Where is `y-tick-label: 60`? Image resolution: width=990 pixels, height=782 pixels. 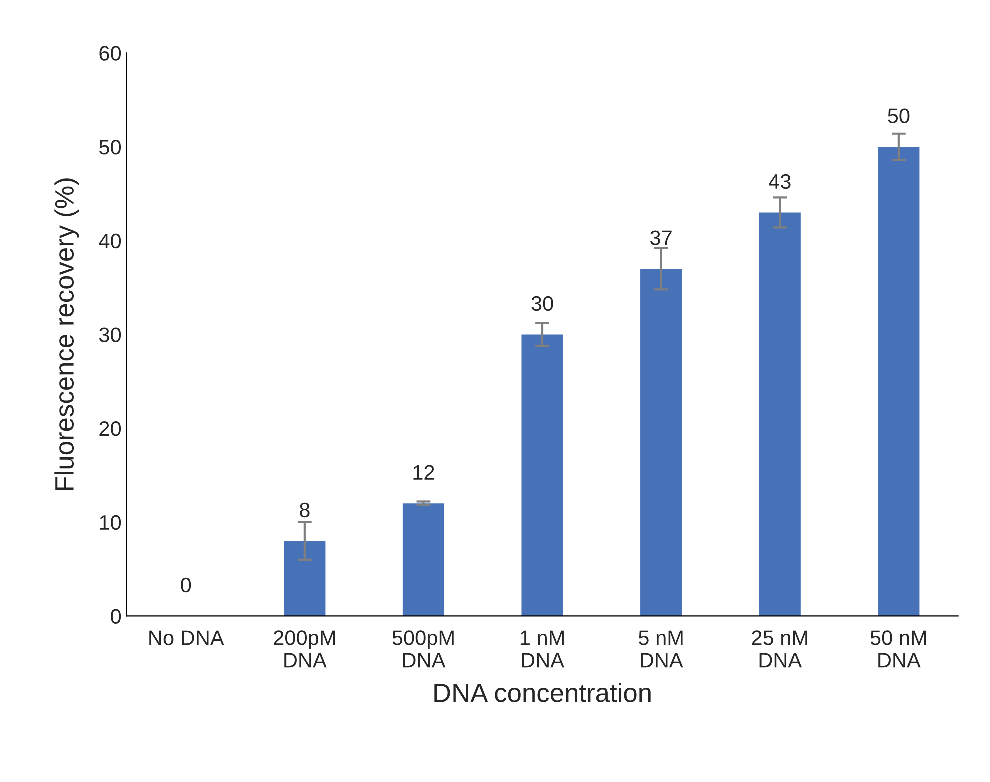 y-tick-label: 60 is located at coordinates (111, 53).